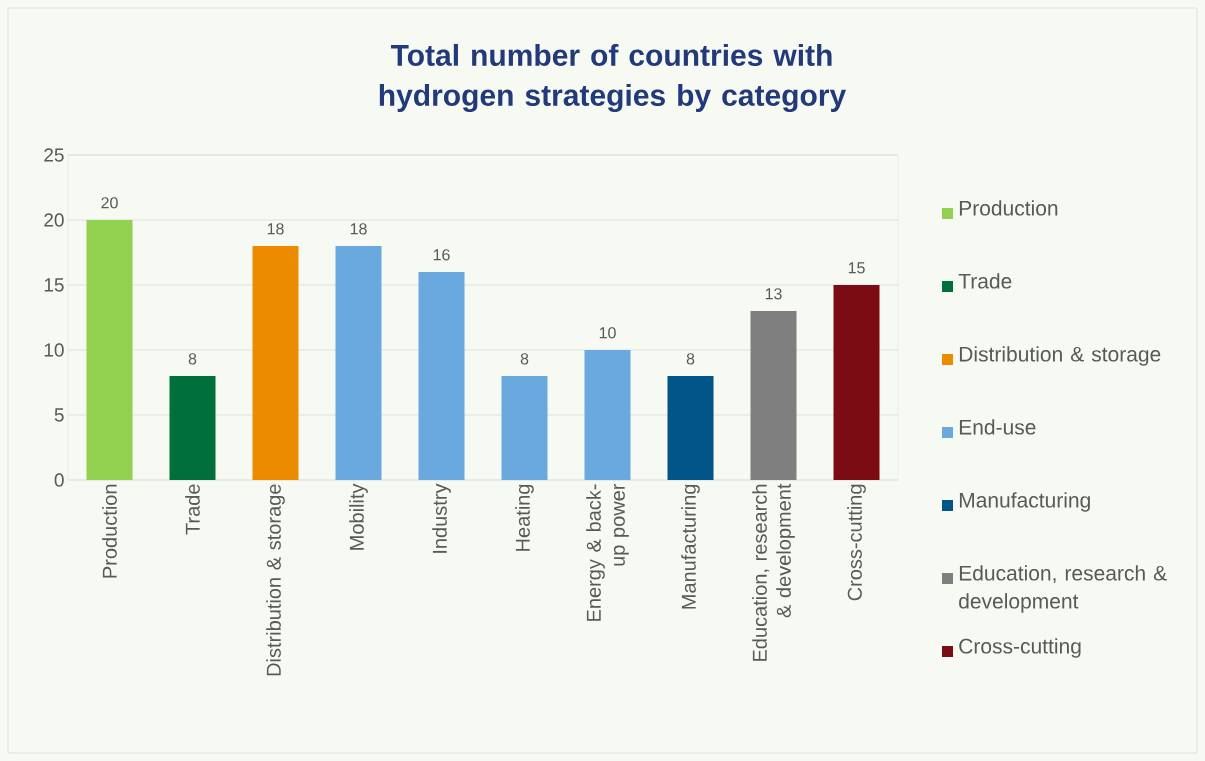  What do you see at coordinates (1020, 648) in the screenshot?
I see `legend-label: Cross-cutting` at bounding box center [1020, 648].